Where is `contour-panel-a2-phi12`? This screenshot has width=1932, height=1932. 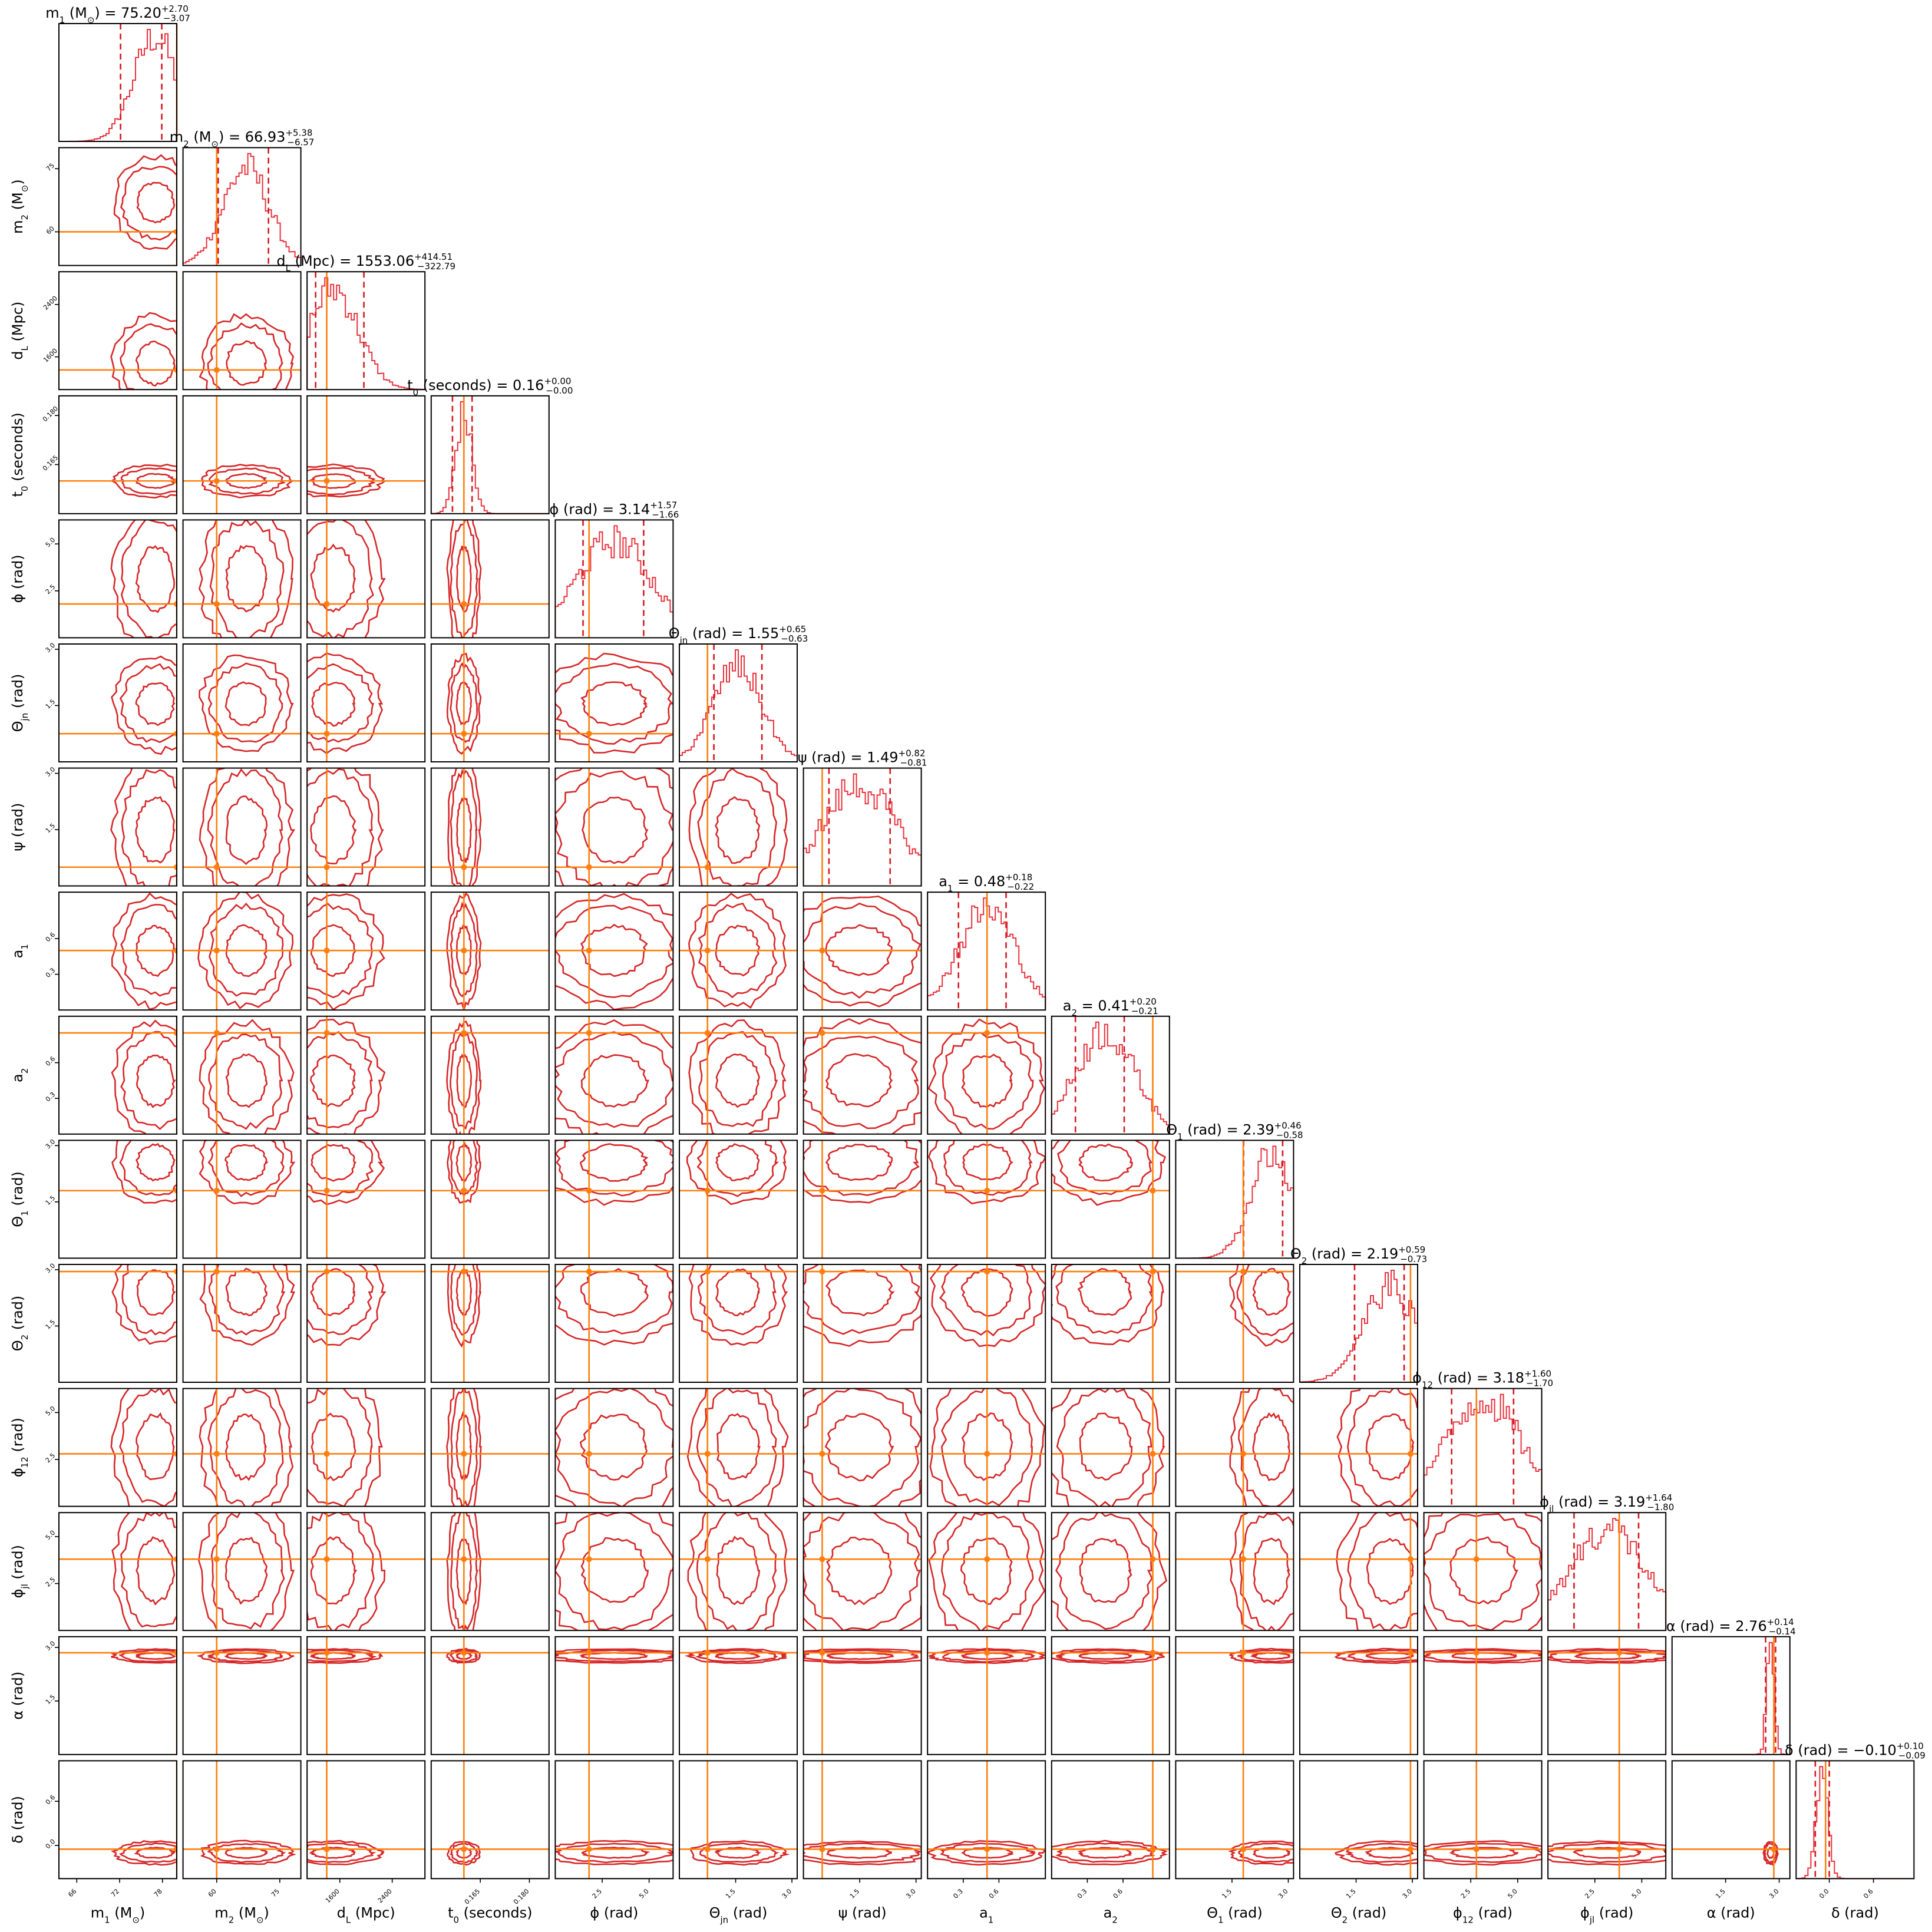
contour-panel-a2-phi12 is located at coordinates (1110, 1447).